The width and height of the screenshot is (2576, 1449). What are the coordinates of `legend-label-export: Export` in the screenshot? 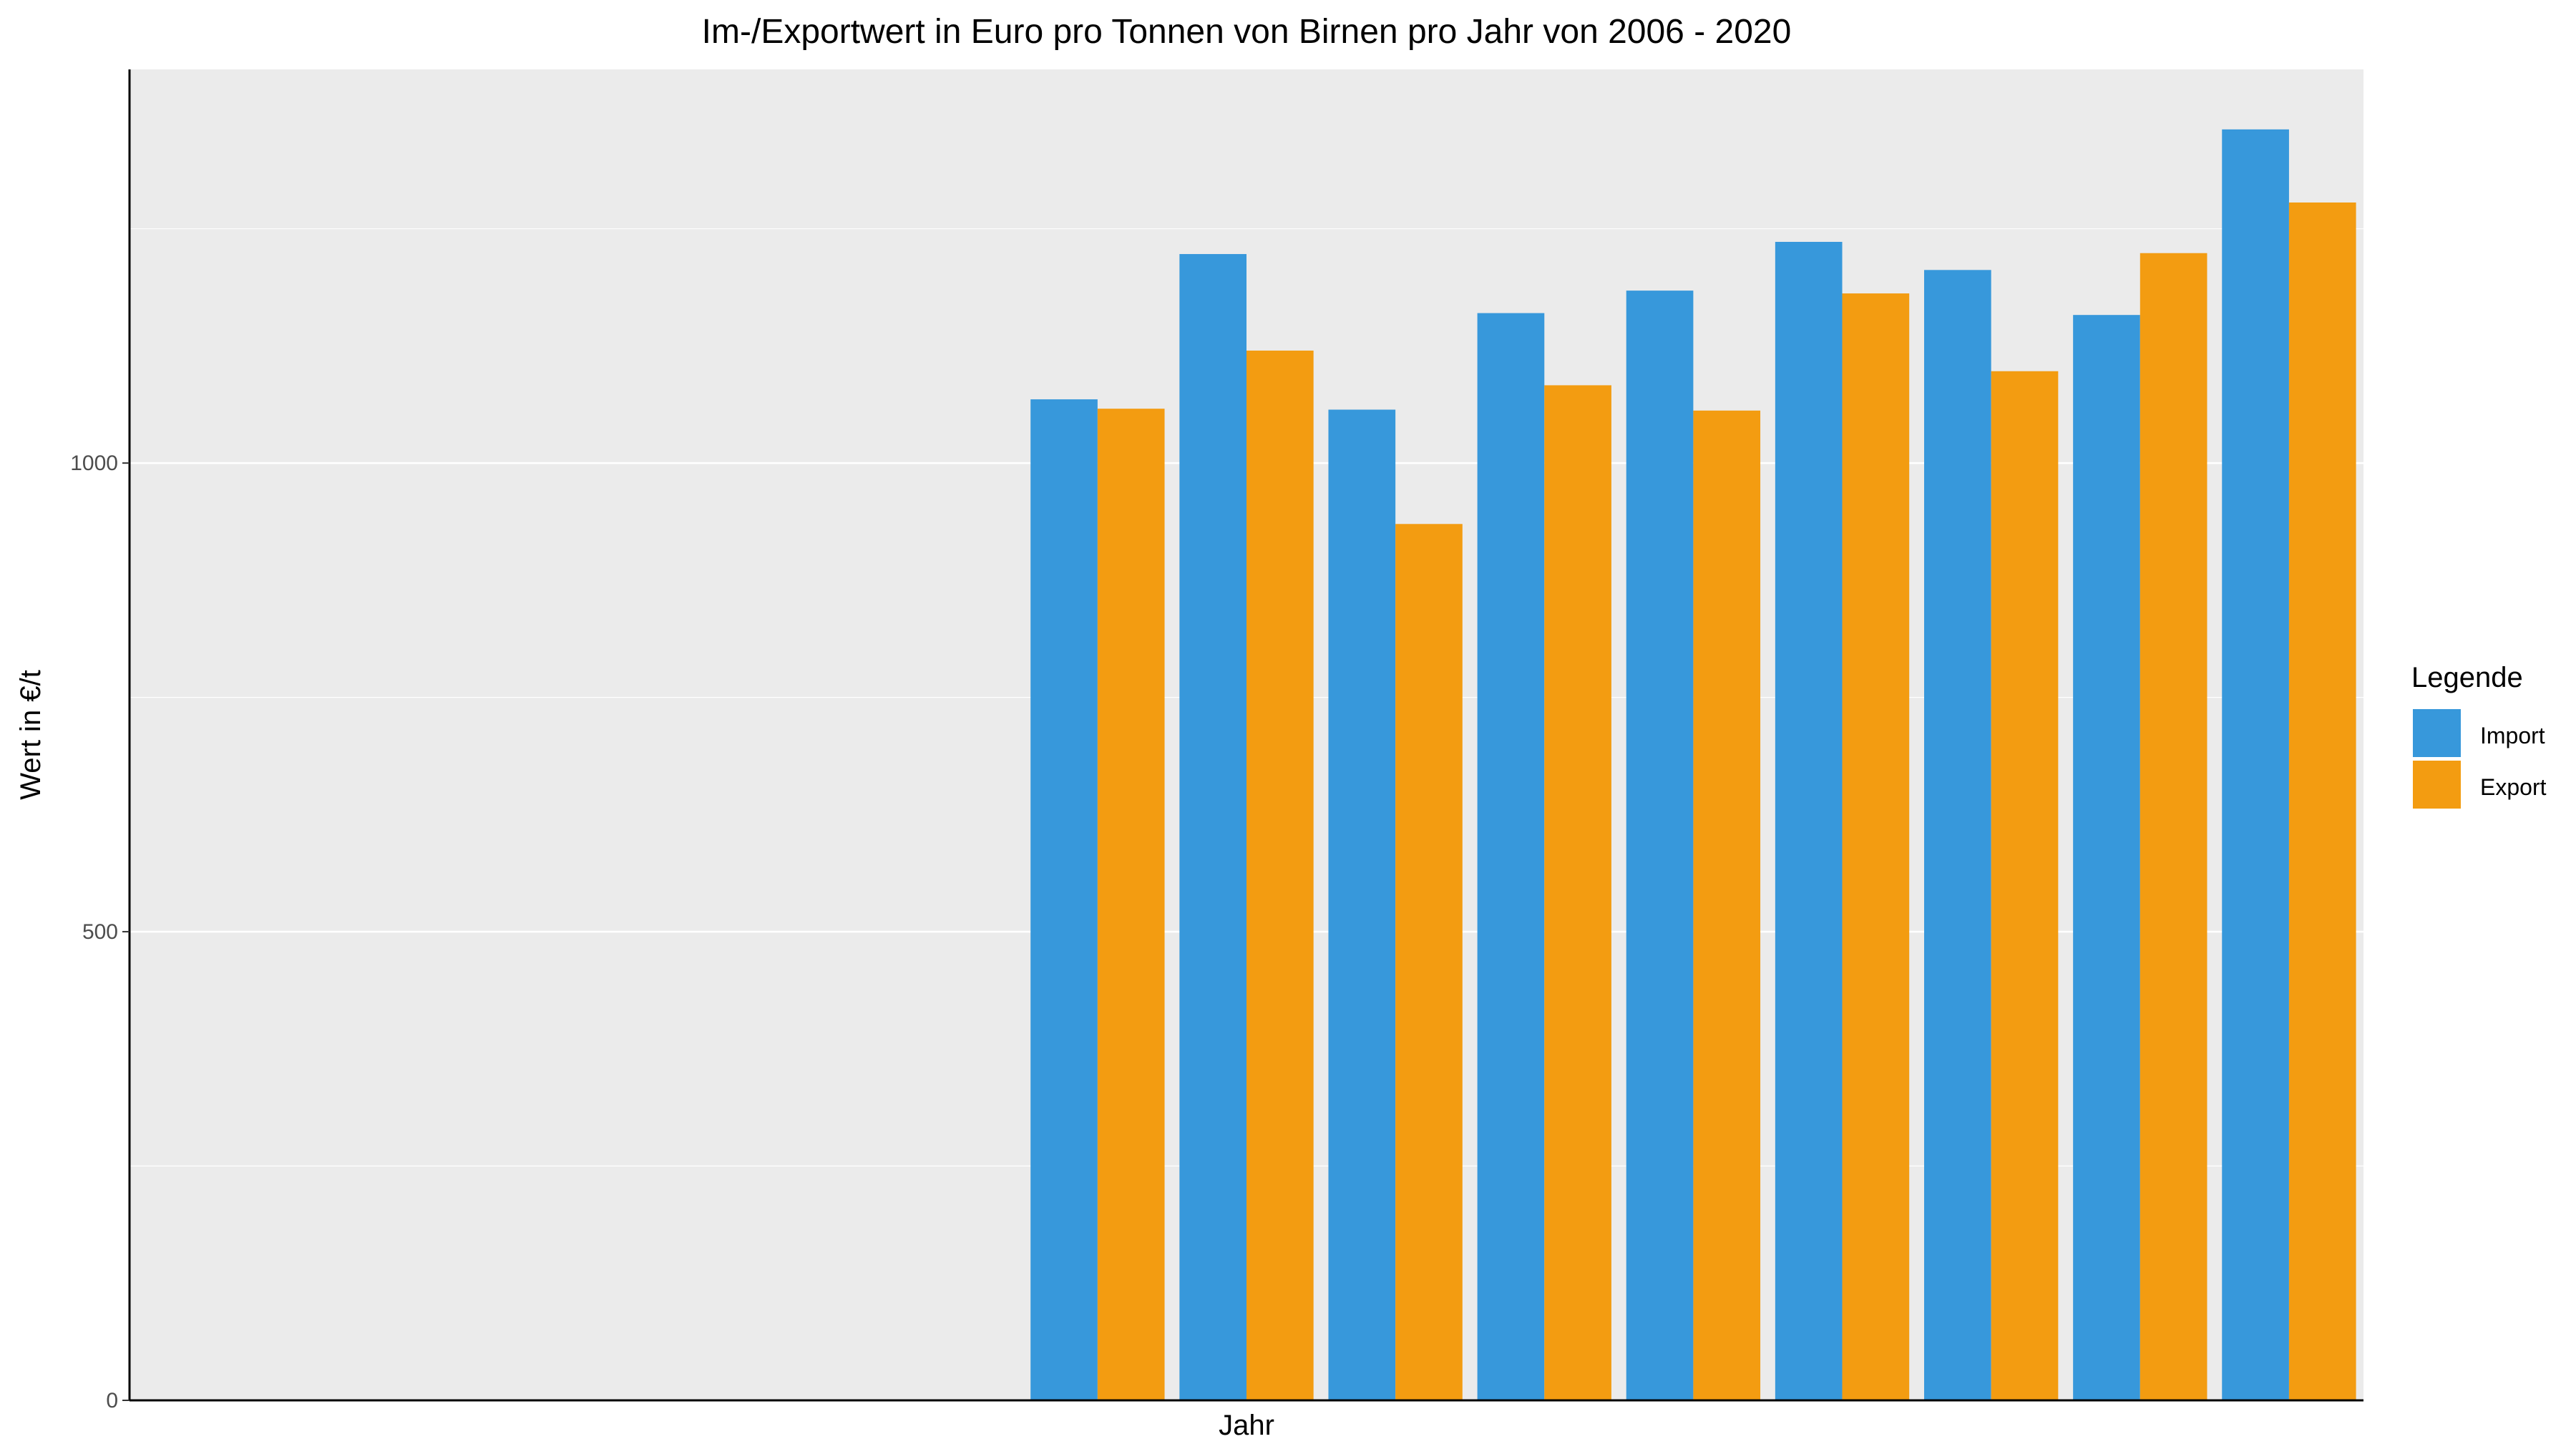 It's located at (2513, 787).